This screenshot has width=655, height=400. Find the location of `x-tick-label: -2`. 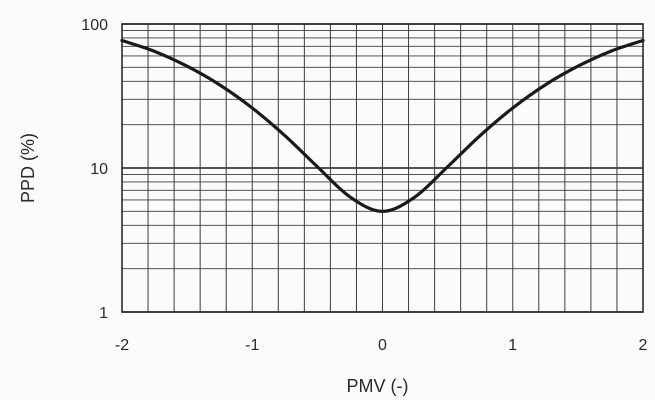

x-tick-label: -2 is located at coordinates (122, 345).